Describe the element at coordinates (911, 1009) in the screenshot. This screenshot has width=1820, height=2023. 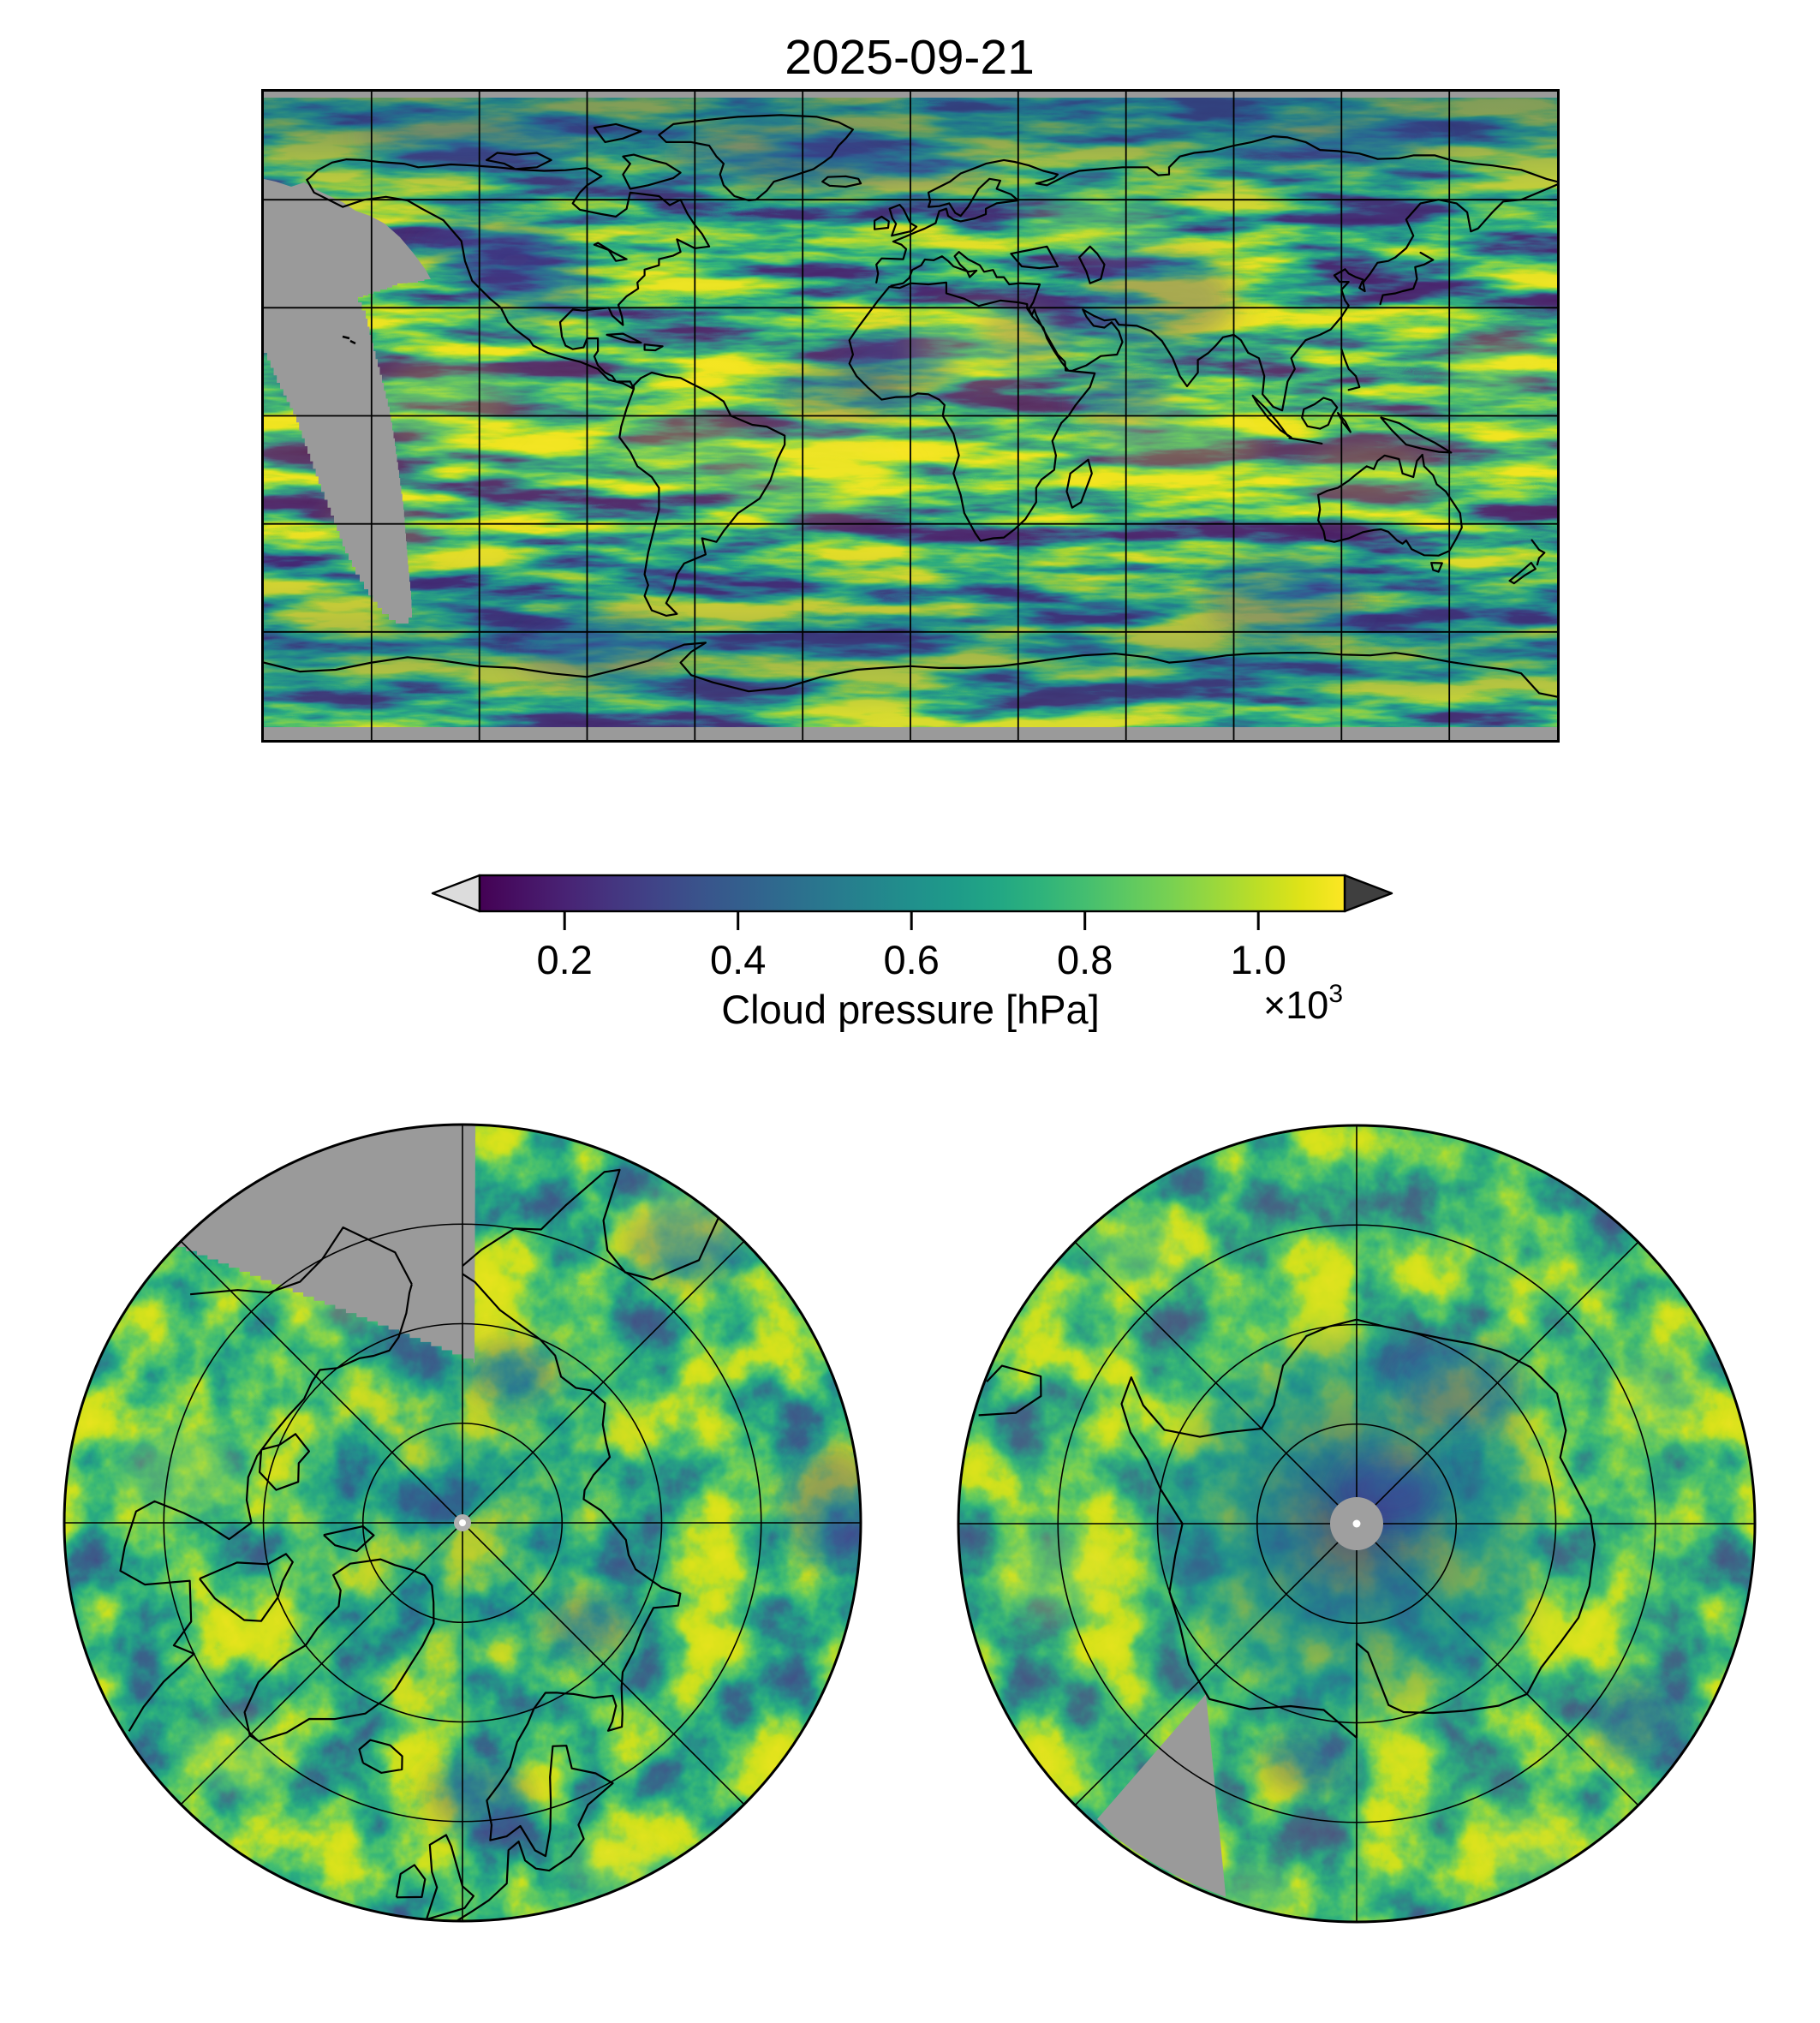
I see `svg-text: Cloud pressure [hPa]` at that location.